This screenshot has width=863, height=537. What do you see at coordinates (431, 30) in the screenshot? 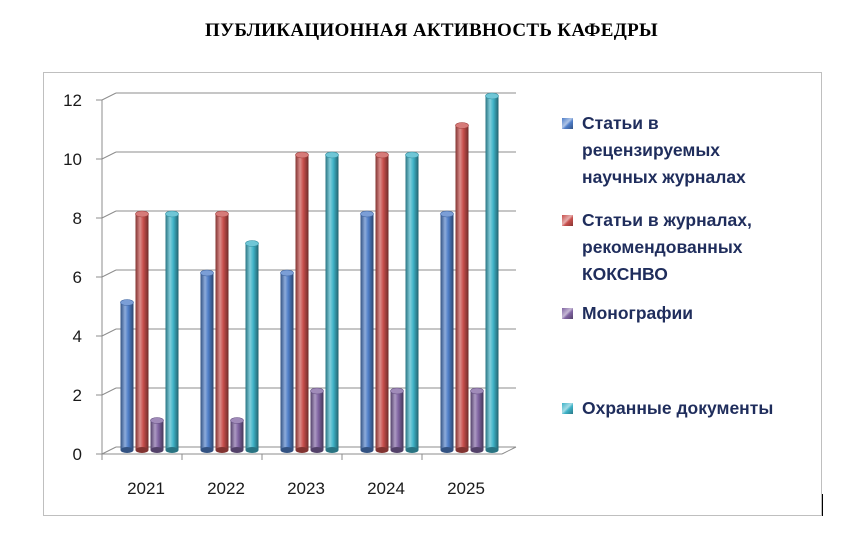
I see `chart-title: ПУБЛИКАЦИОННАЯ АКТИВНОСТЬ КАФЕДРЫ` at bounding box center [431, 30].